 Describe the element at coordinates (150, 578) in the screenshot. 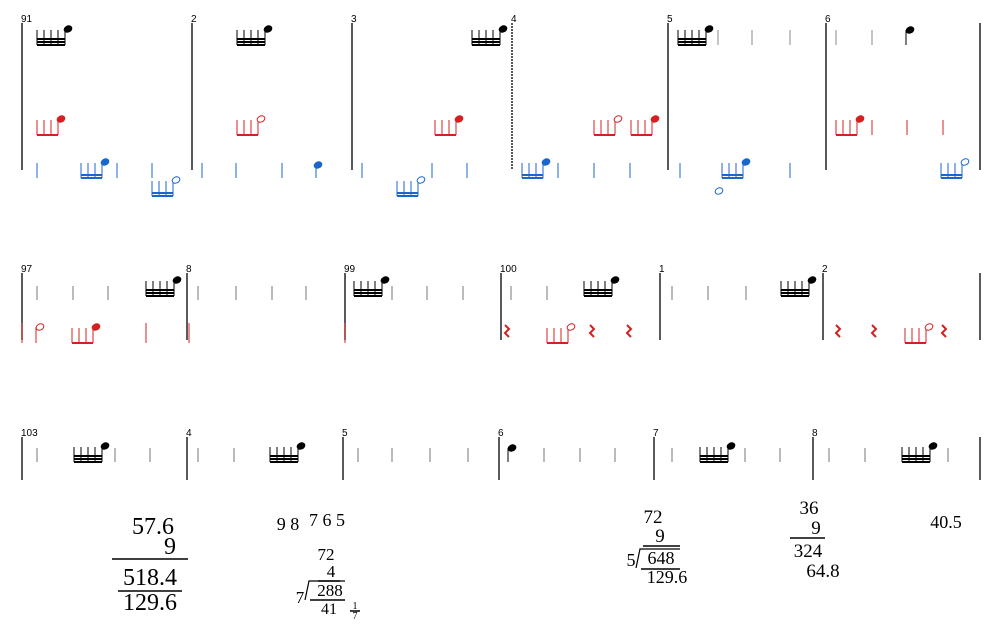

I see `calc-text: 518.4` at that location.